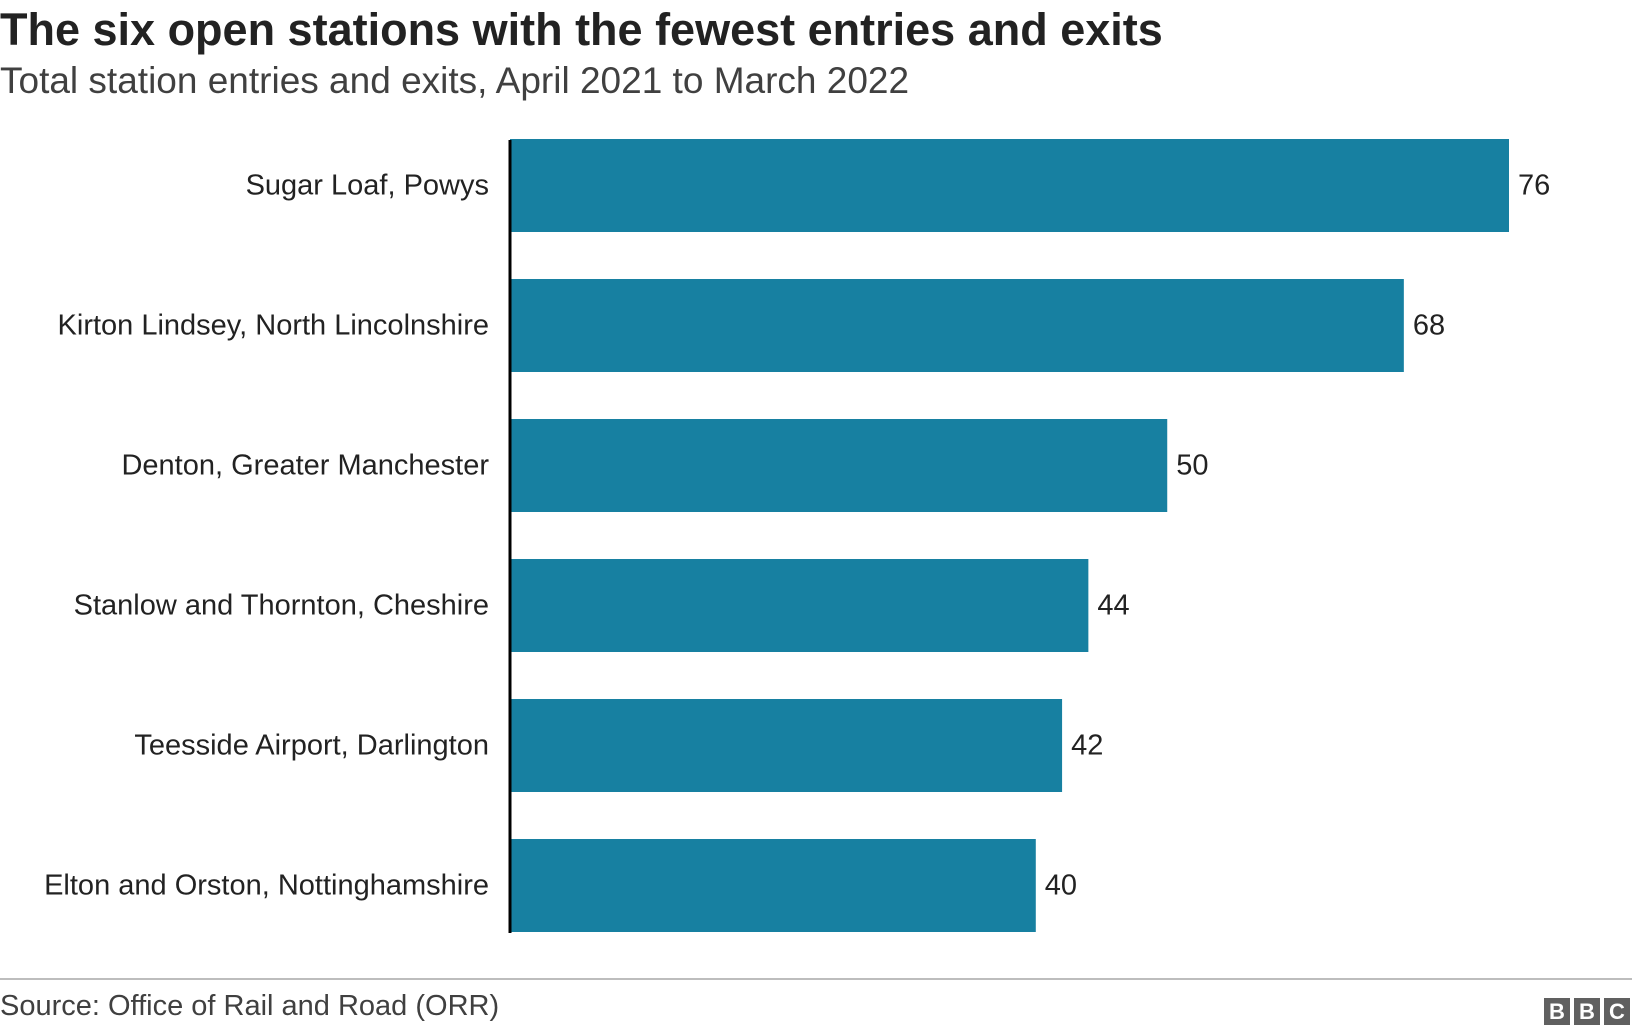  I want to click on value-label-2: 50, so click(1192, 466).